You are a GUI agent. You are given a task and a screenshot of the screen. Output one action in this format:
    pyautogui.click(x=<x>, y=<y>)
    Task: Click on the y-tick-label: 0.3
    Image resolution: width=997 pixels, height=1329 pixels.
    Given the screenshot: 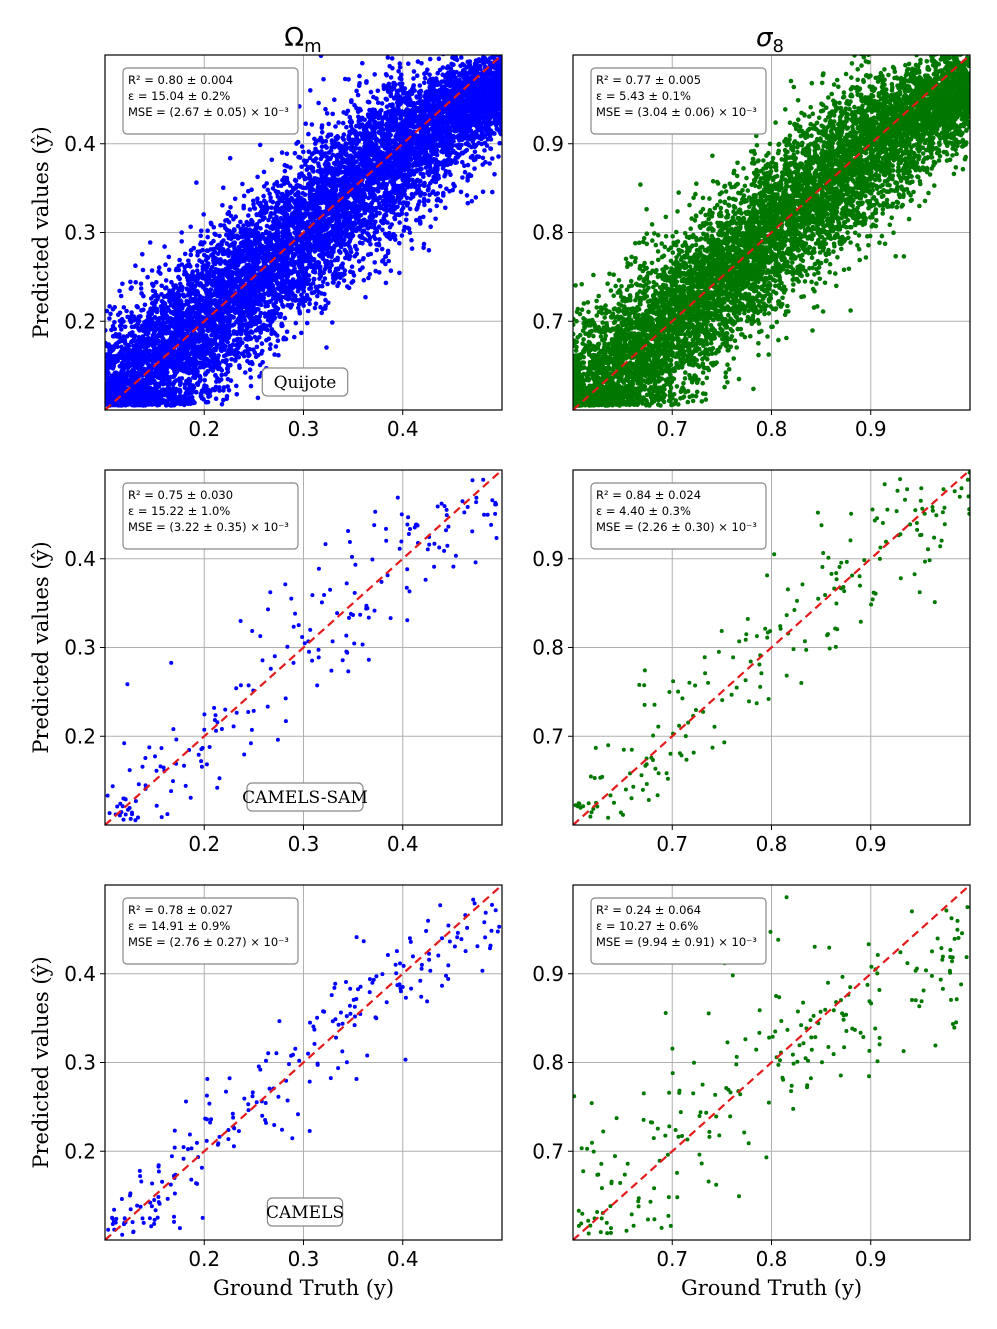 What is the action you would take?
    pyautogui.click(x=80, y=233)
    